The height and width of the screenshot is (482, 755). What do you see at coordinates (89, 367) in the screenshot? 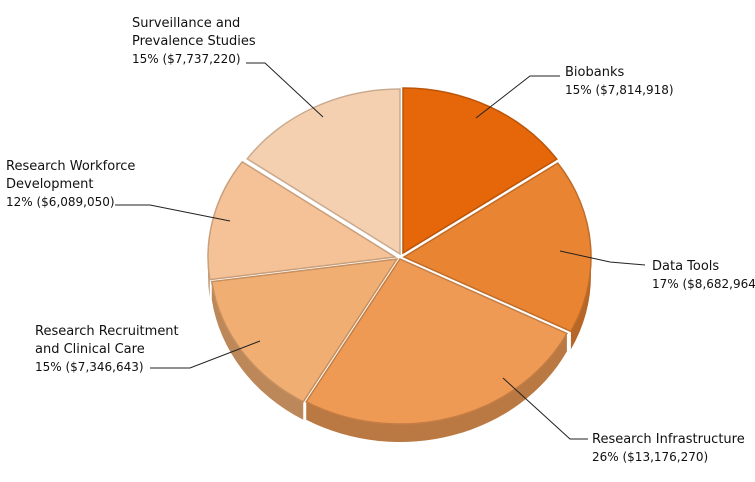
I see `slice-value-3: 15% ($7,346,643)` at bounding box center [89, 367].